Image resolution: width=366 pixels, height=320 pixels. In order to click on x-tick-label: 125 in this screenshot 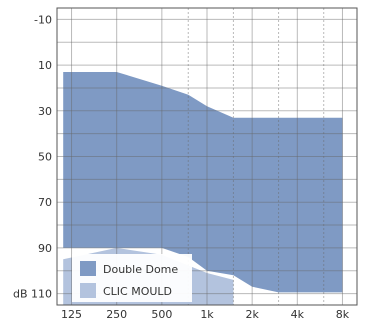, I will do `click(71, 314)`.